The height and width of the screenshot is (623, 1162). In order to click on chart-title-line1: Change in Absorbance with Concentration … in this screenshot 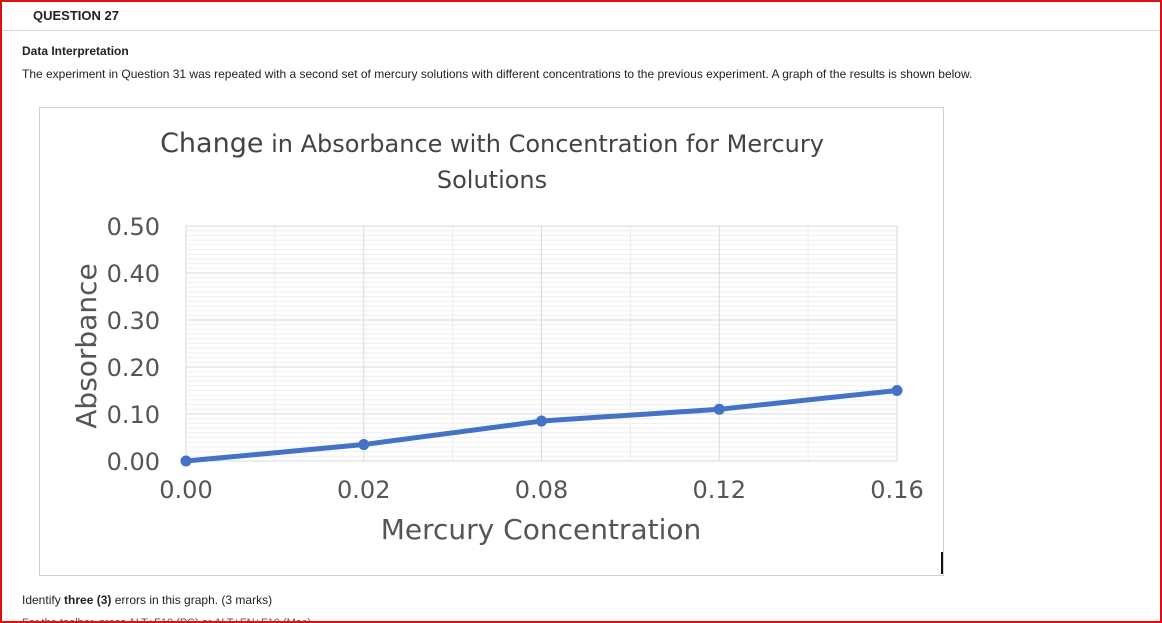, I will do `click(492, 143)`.